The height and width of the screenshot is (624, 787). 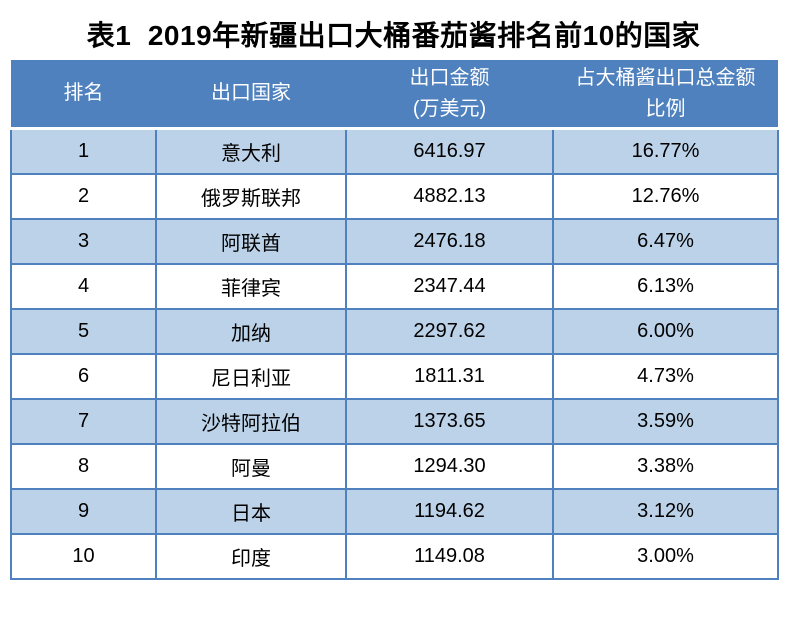 What do you see at coordinates (449, 331) in the screenshot?
I see `cell-amount: 2297.62` at bounding box center [449, 331].